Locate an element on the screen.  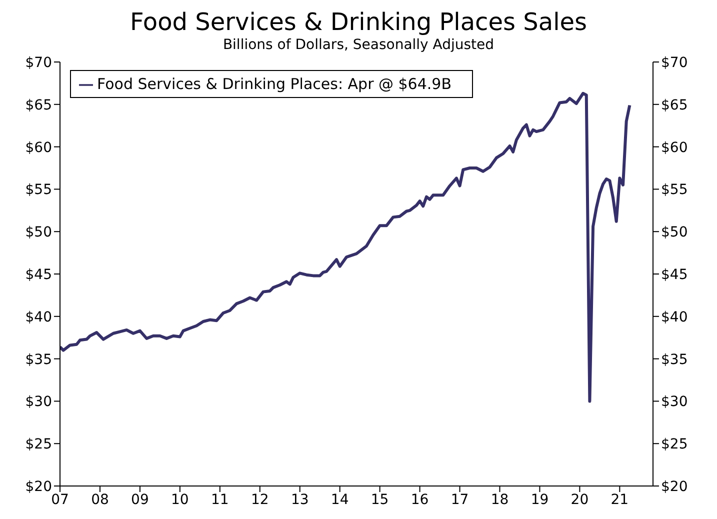
x-tick-label: 08 is located at coordinates (100, 500).